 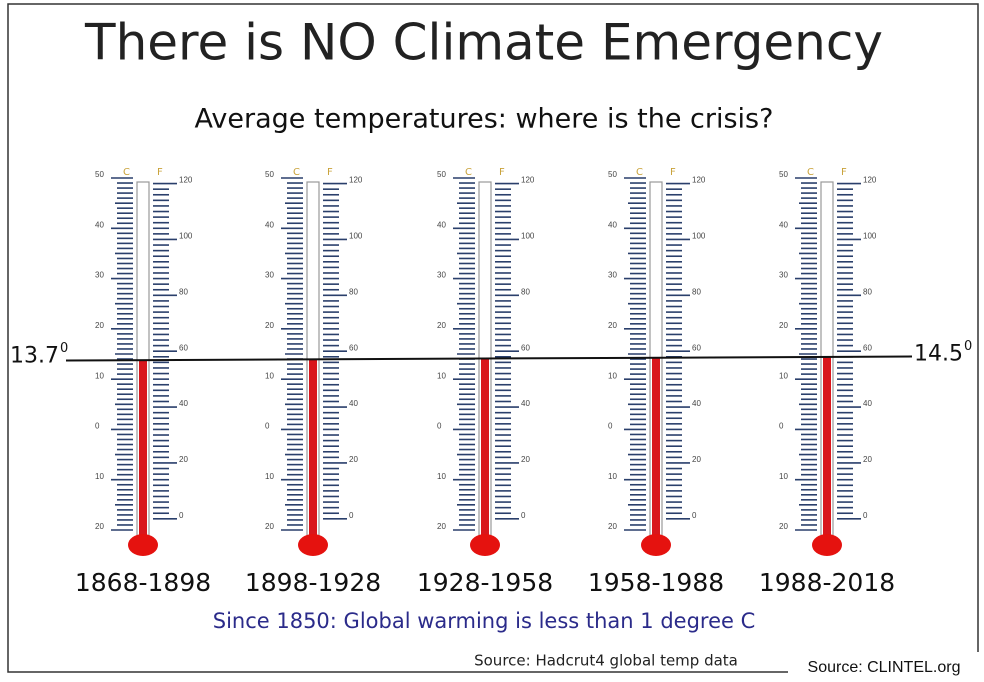 I want to click on right-level-label: 14.5, so click(x=938, y=354).